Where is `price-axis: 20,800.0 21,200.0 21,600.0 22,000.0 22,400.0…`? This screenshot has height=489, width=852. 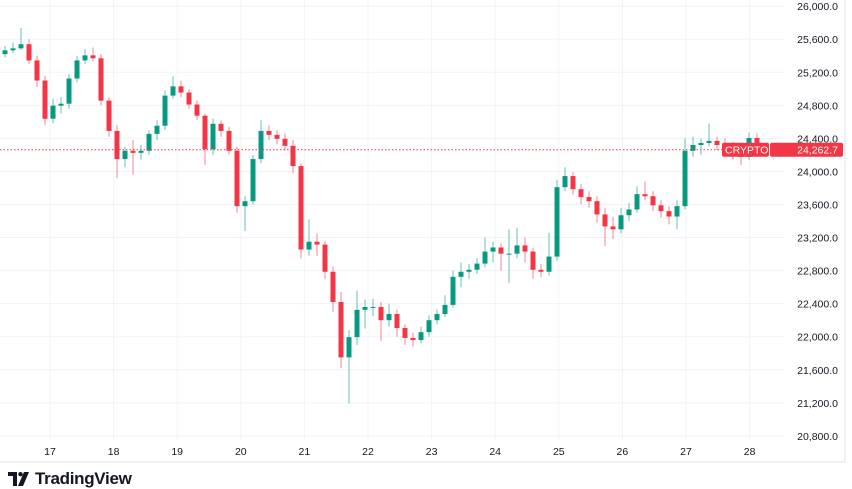 price-axis: 20,800.0 21,200.0 21,600.0 22,000.0 22,400.0… is located at coordinates (817, 222).